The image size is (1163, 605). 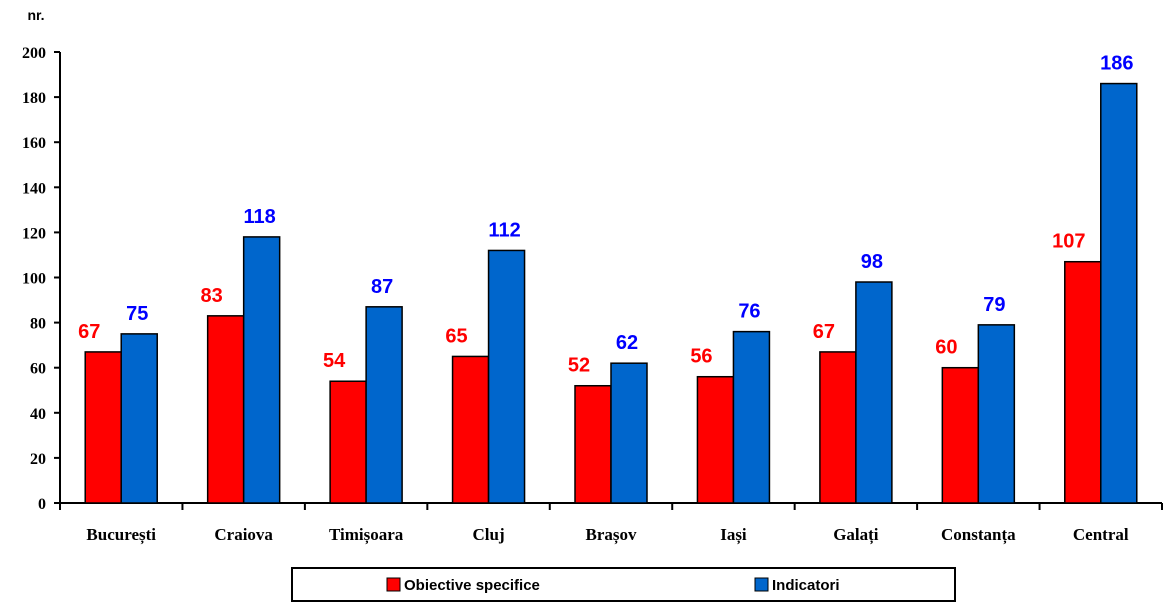 What do you see at coordinates (34, 279) in the screenshot?
I see `y-tick-label: 100` at bounding box center [34, 279].